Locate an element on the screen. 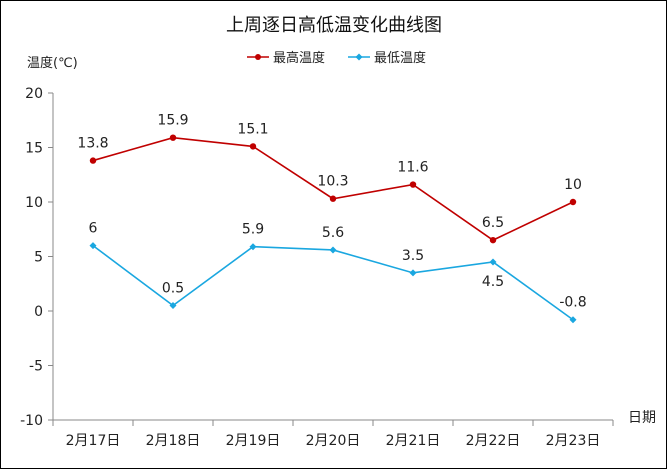 The height and width of the screenshot is (472, 667). legend-label-high: 最高温度 is located at coordinates (299, 58).